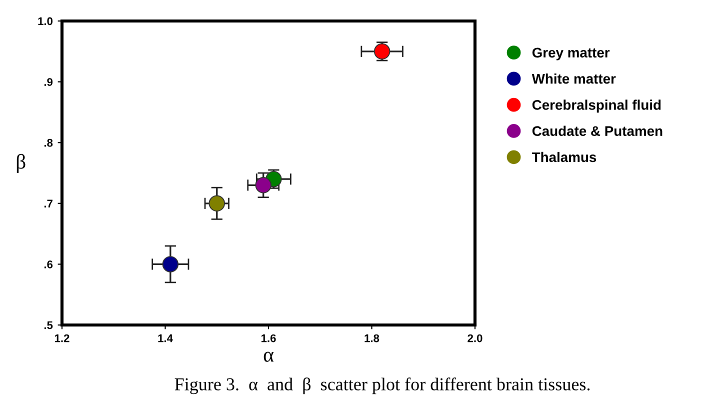  Describe the element at coordinates (597, 131) in the screenshot. I see `legend-label: Caudate & Putamen` at that location.